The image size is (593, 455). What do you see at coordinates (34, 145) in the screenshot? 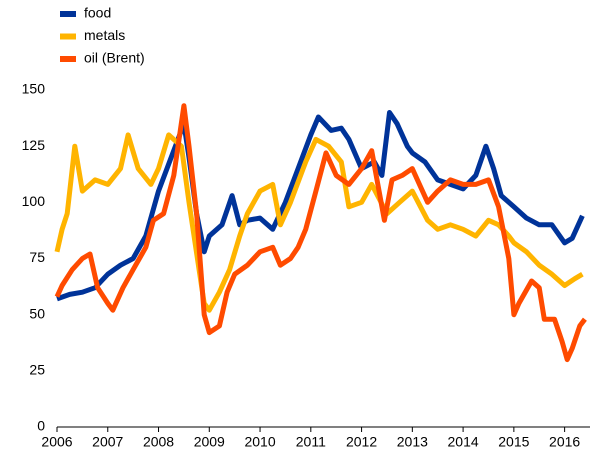
I see `y-tick-label: 125` at bounding box center [34, 145].